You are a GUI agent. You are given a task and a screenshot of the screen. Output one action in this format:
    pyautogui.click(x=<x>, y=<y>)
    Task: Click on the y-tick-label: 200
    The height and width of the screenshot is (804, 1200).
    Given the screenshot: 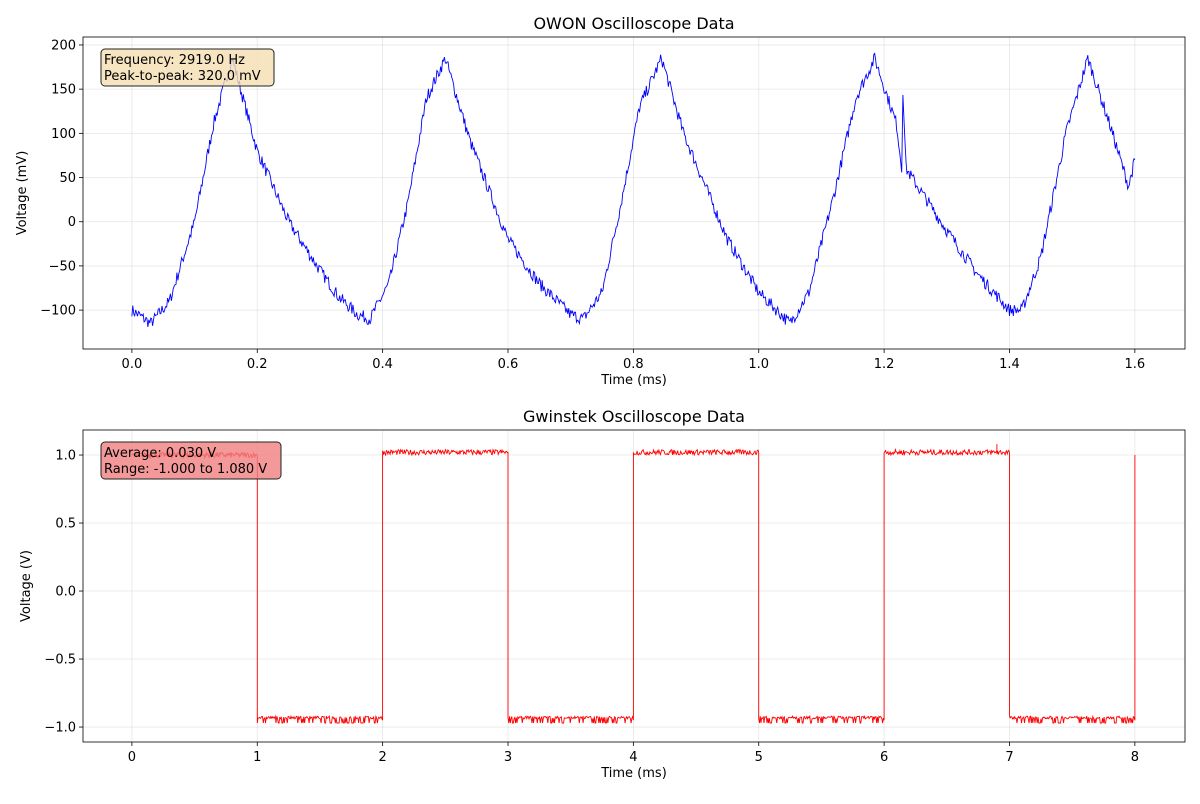 What is the action you would take?
    pyautogui.click(x=63, y=45)
    